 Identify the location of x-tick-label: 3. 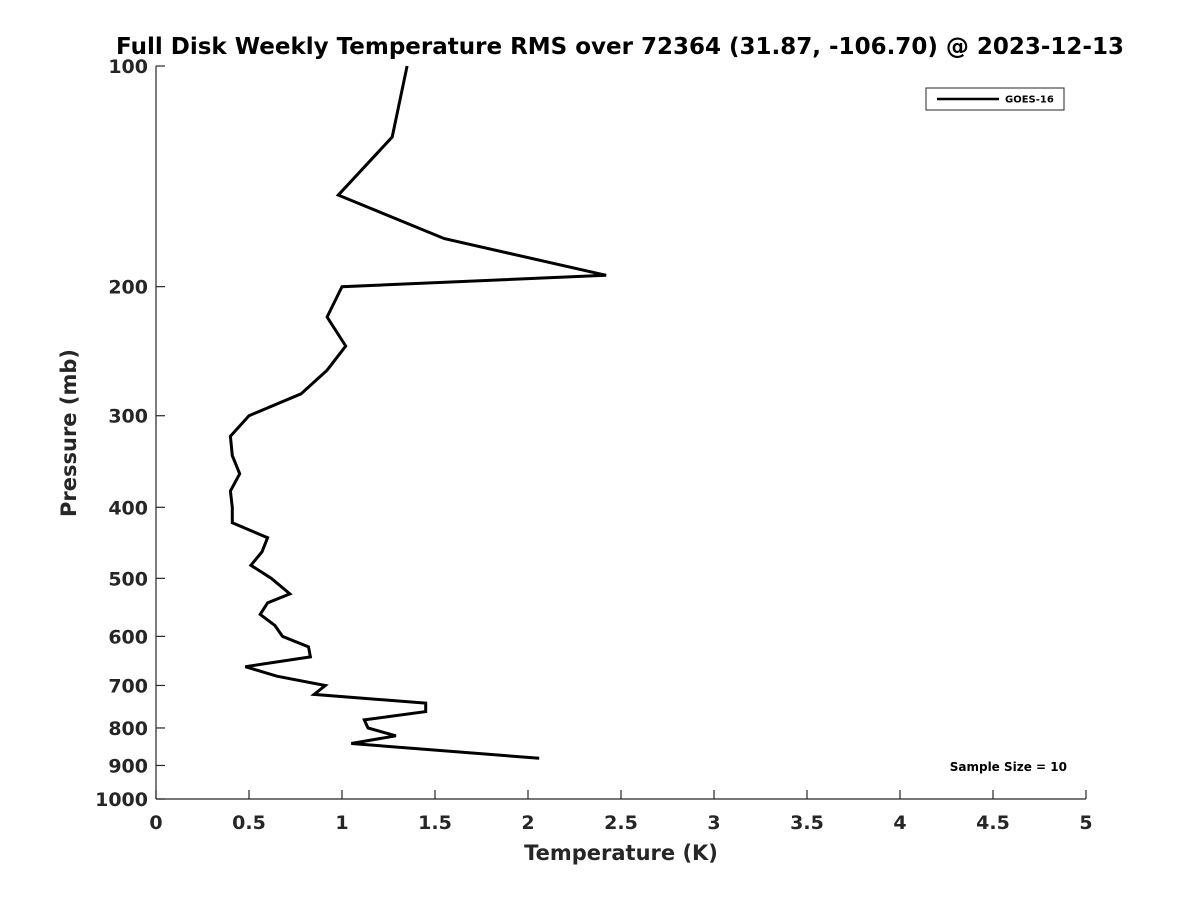
(713, 823).